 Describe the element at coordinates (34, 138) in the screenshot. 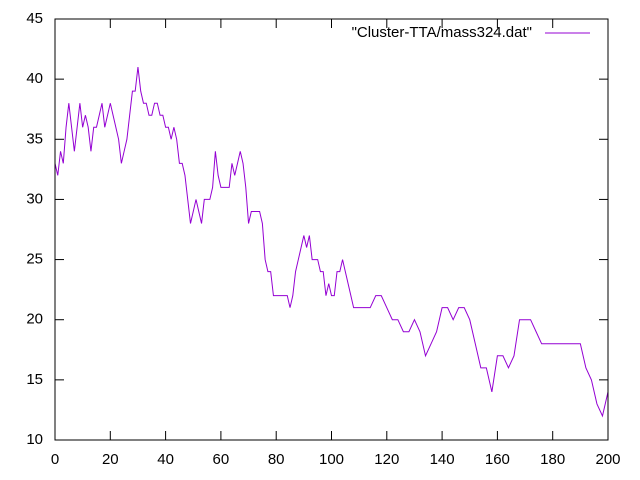

I see `y-tick-label: 35` at that location.